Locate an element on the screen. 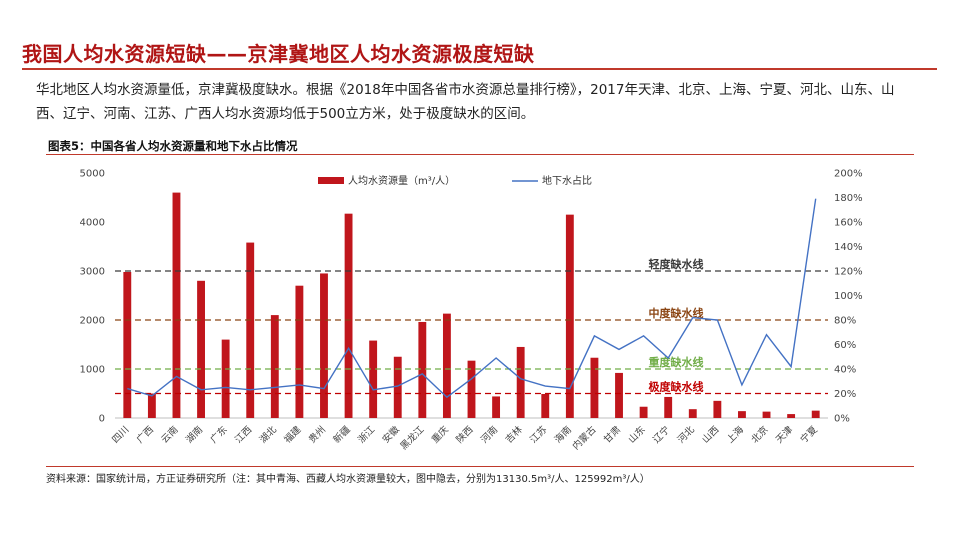 Image resolution: width=959 pixels, height=539 pixels. bar-江苏 is located at coordinates (545, 405).